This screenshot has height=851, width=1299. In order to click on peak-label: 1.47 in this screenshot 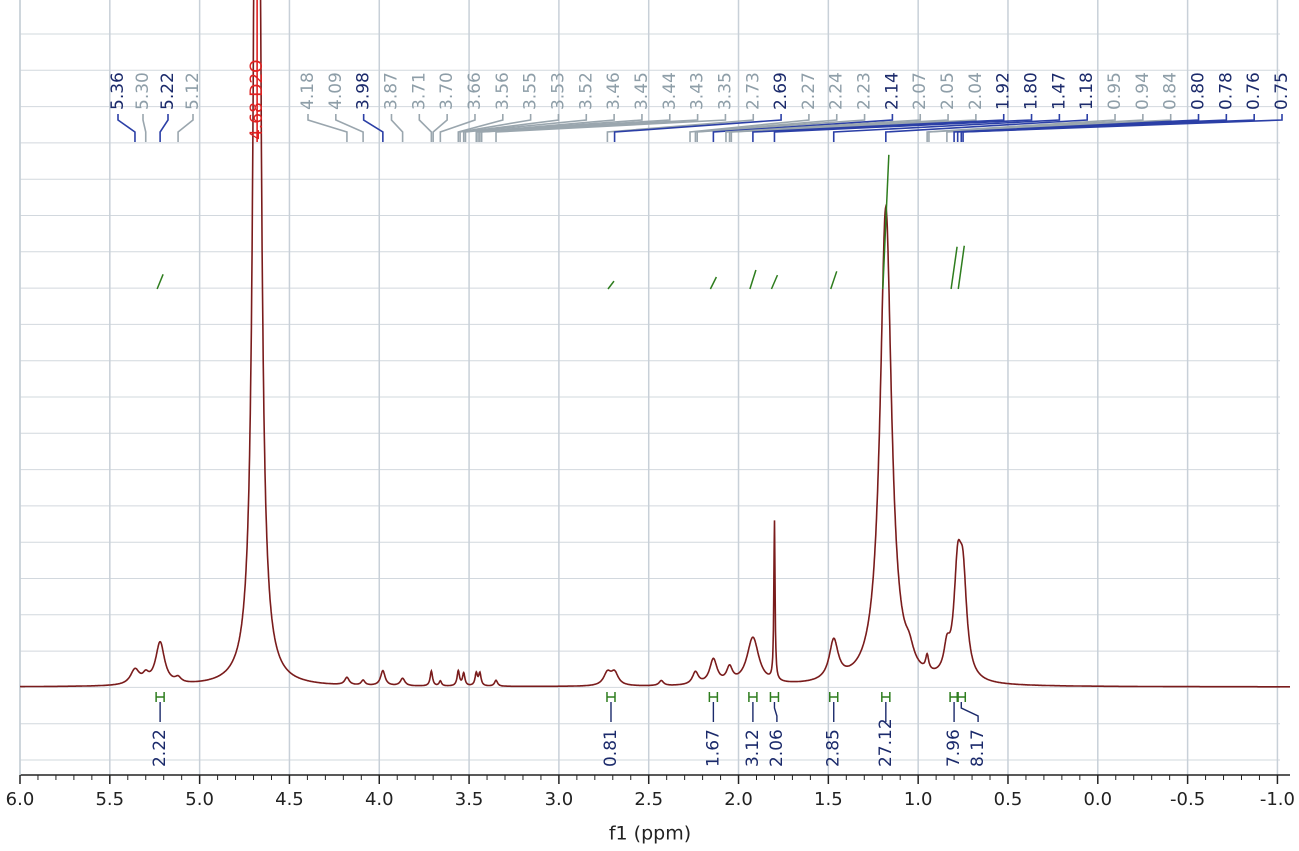, I will do `click(1059, 91)`.